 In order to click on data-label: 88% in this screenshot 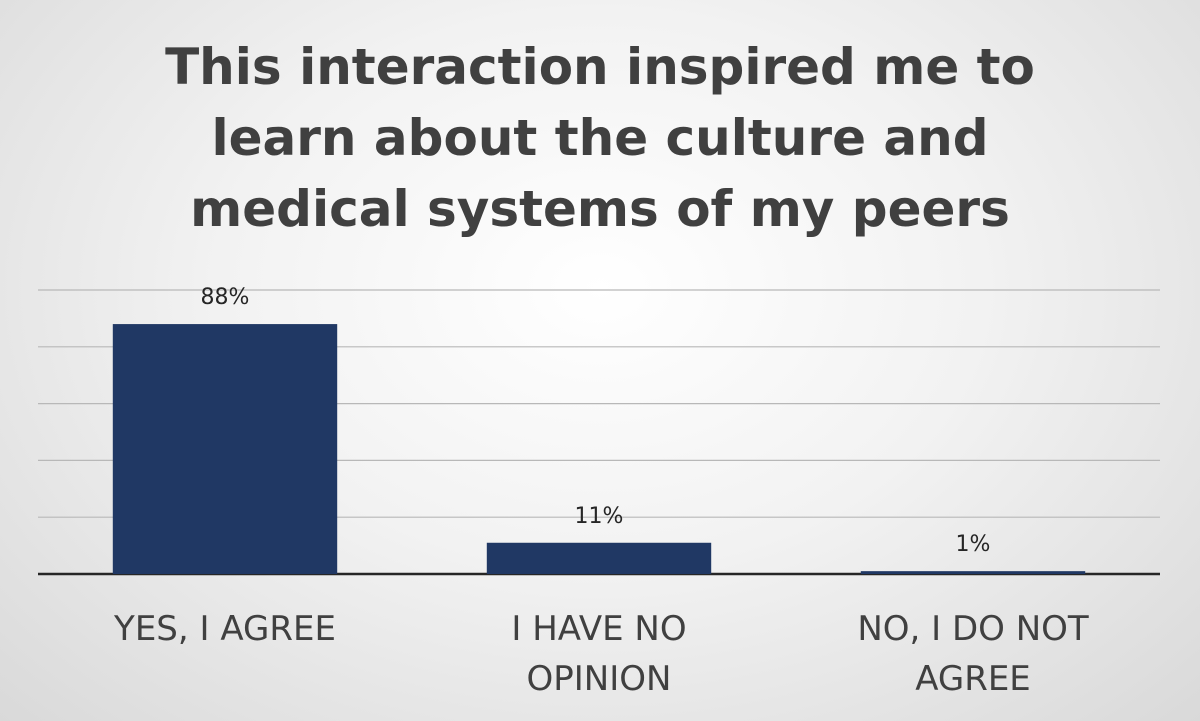, I will do `click(225, 297)`.